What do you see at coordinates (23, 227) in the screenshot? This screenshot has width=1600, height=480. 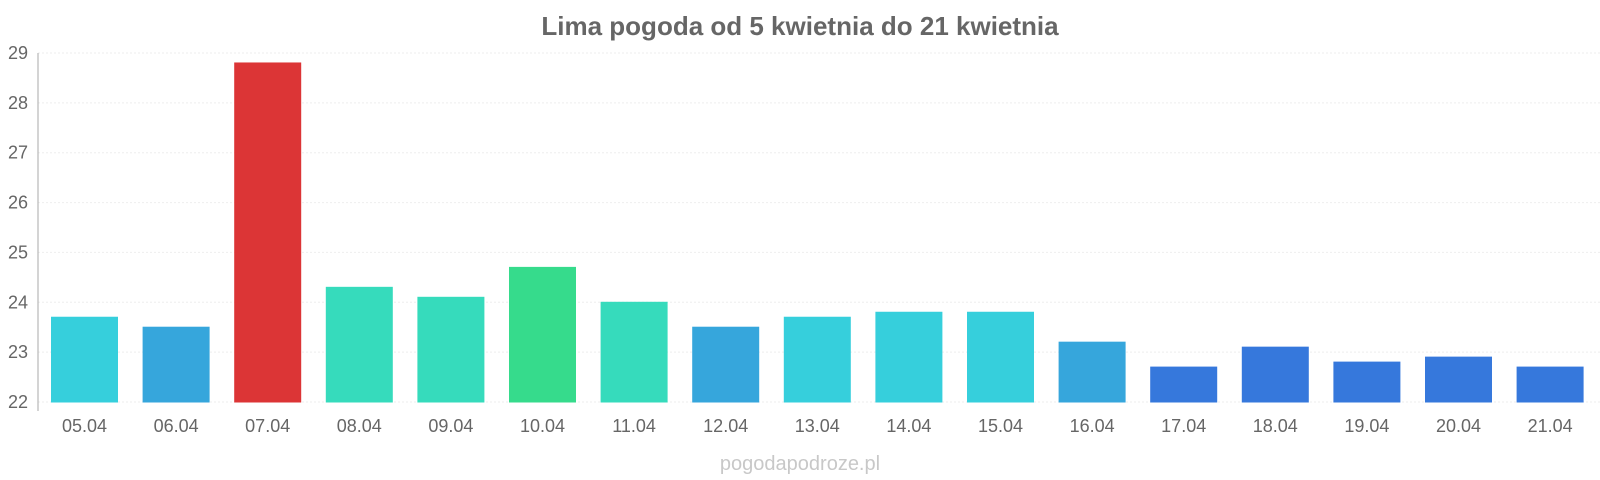 I see `y-axis: 22 23 24 25 26 27 28 29` at bounding box center [23, 227].